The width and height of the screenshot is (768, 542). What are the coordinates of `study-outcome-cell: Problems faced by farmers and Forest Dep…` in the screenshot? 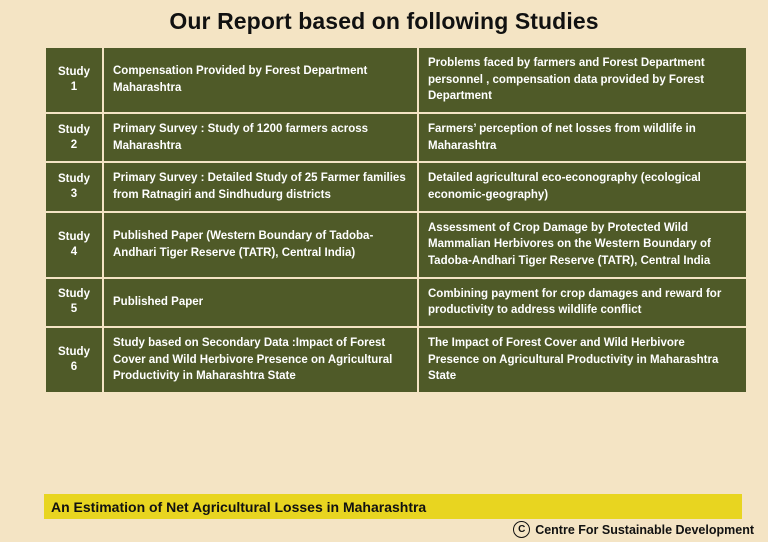 It's located at (582, 80).